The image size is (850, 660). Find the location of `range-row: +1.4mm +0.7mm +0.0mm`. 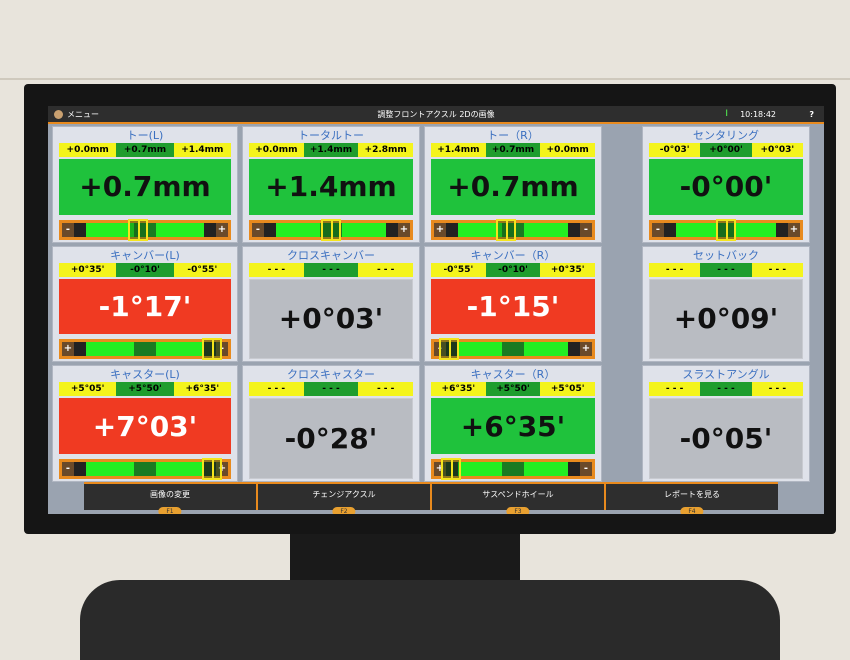

range-row: +1.4mm +0.7mm +0.0mm is located at coordinates (513, 150).